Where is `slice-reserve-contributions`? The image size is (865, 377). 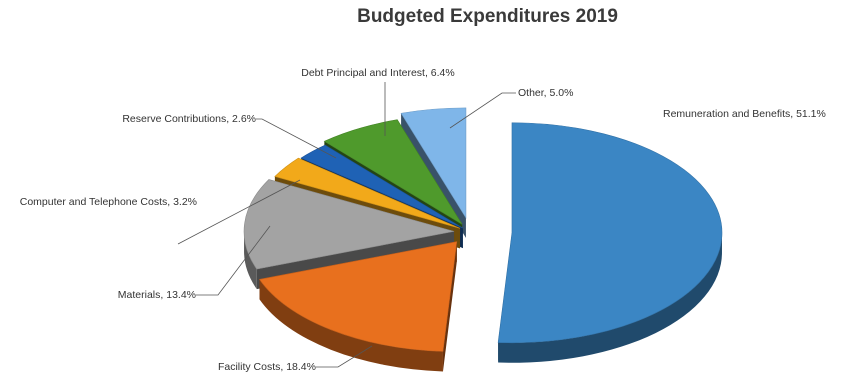 slice-reserve-contributions is located at coordinates (382, 186).